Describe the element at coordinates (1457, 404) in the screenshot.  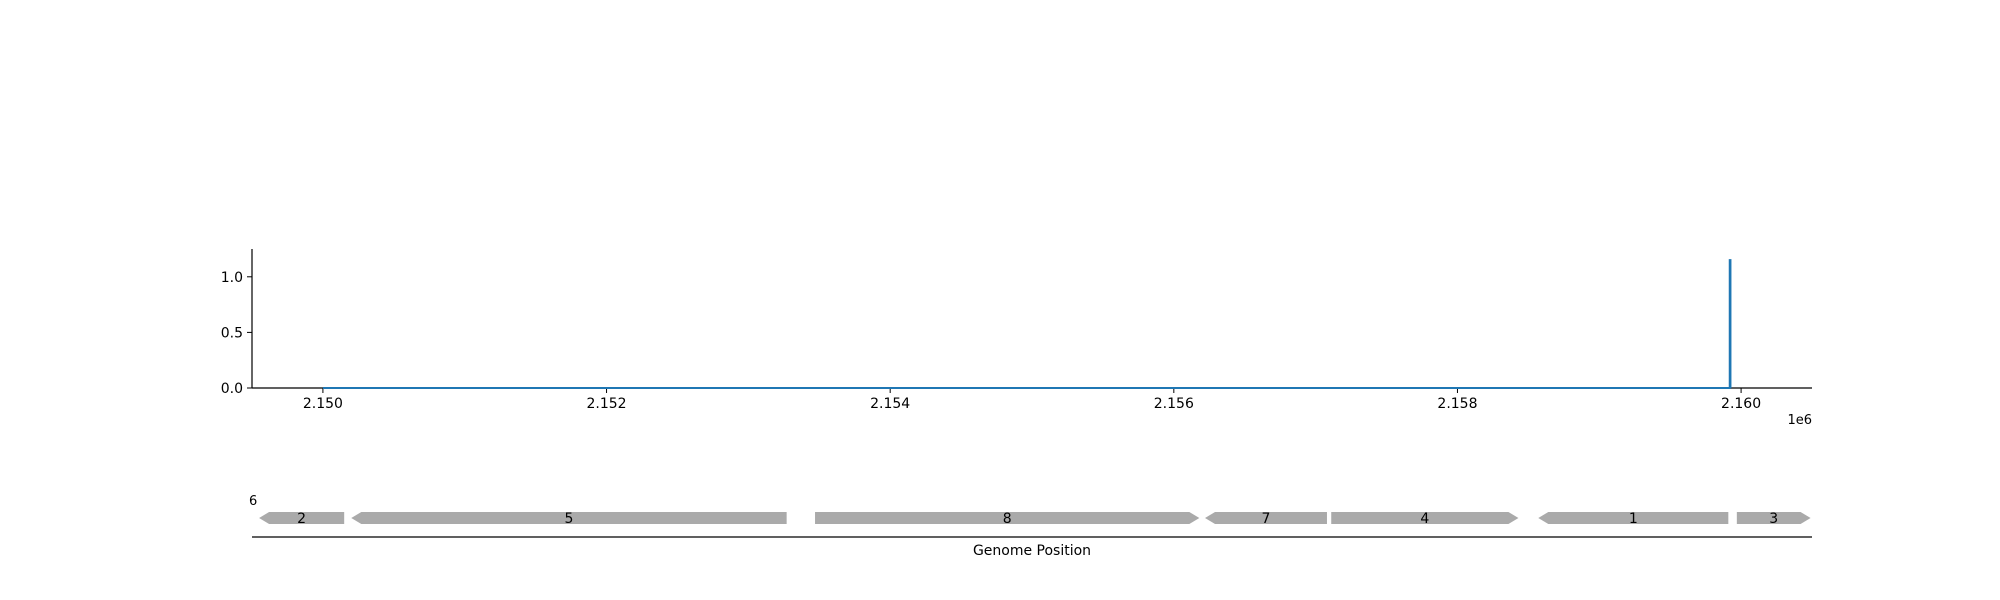
I see `x-tick-label: 2.158` at that location.